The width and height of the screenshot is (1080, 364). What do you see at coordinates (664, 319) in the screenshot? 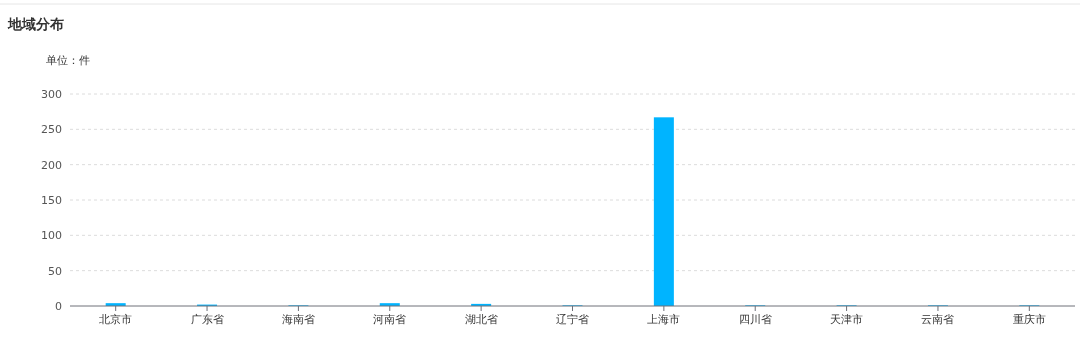
I see `x-tick-label: 上海市` at bounding box center [664, 319].